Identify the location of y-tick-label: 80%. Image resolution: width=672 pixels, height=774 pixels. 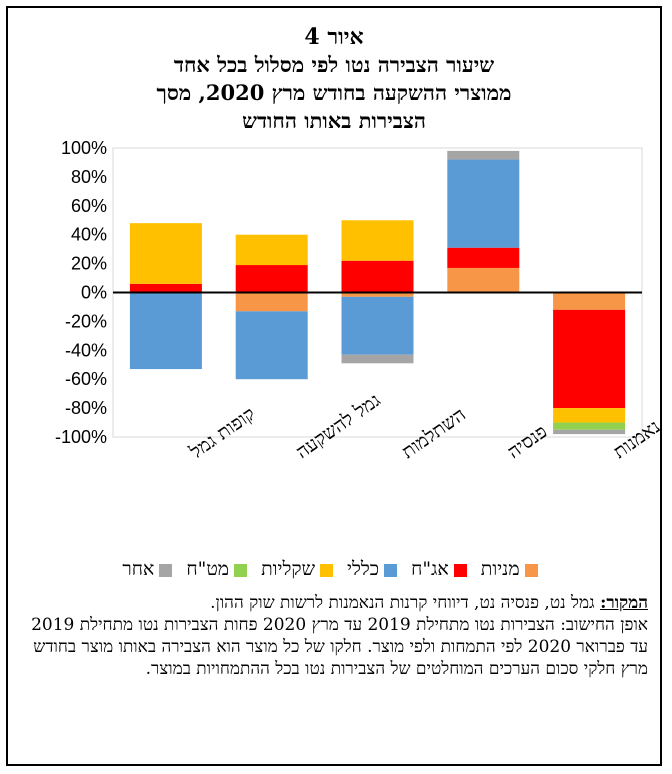
(89, 177).